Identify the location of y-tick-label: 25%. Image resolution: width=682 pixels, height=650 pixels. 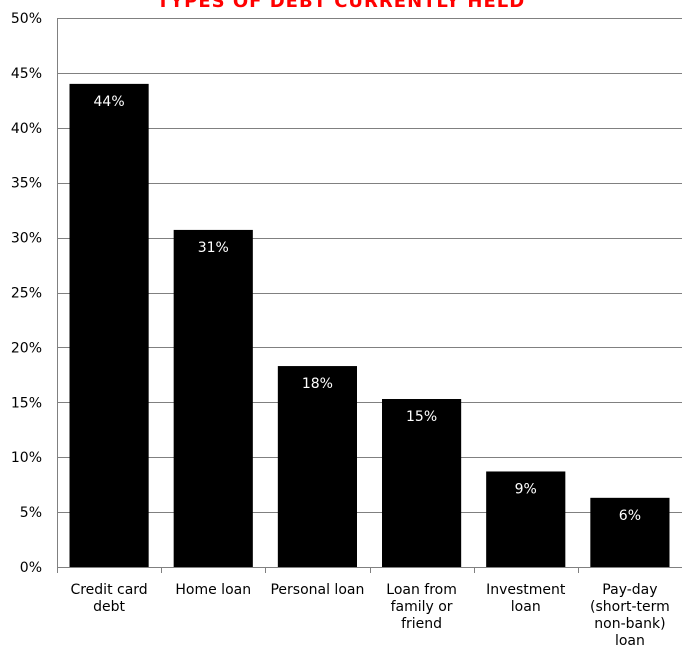
(26, 294).